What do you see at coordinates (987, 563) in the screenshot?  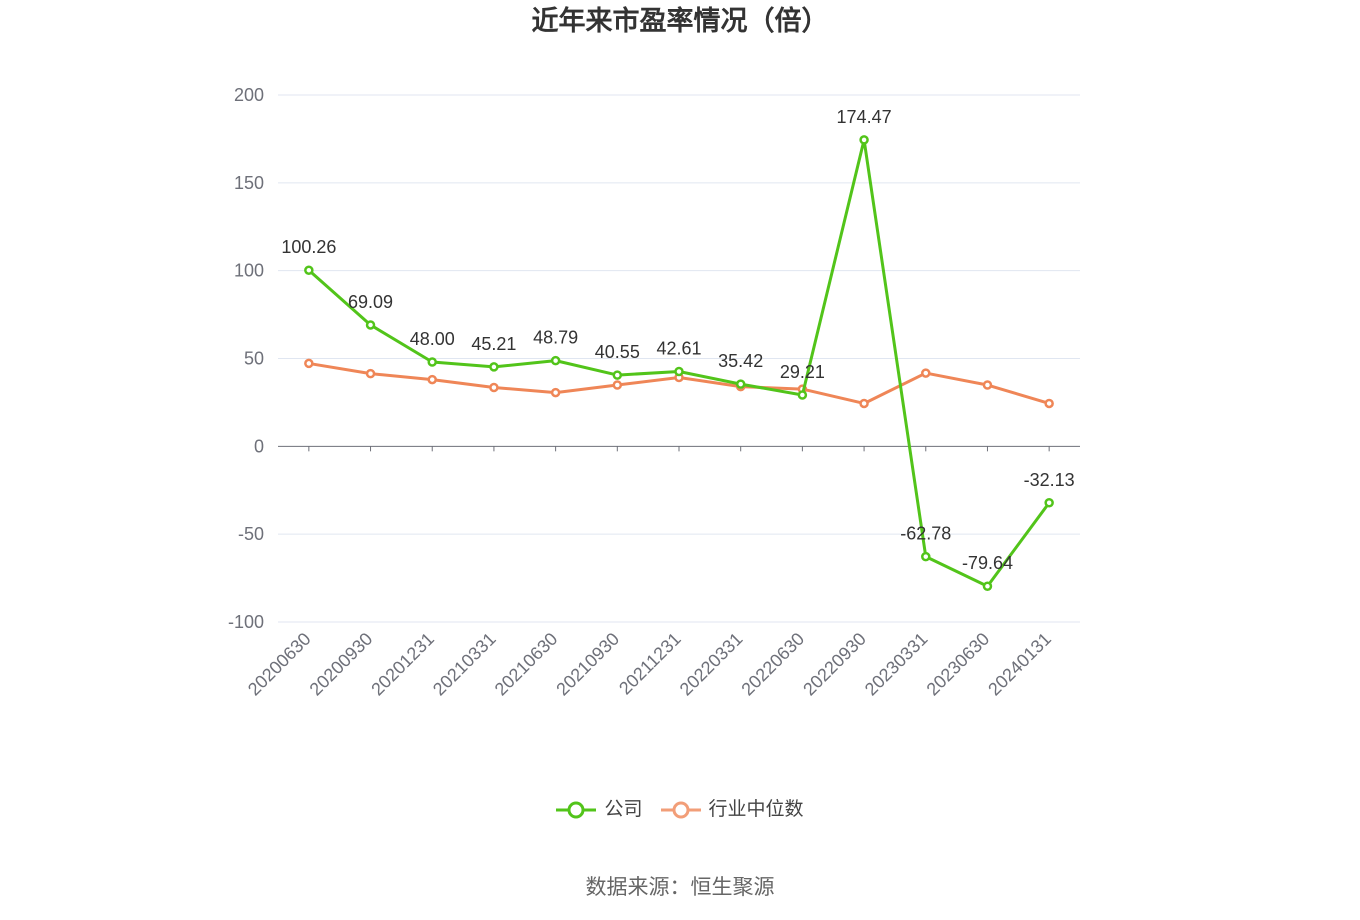 I see `company-data-label: -79.64` at bounding box center [987, 563].